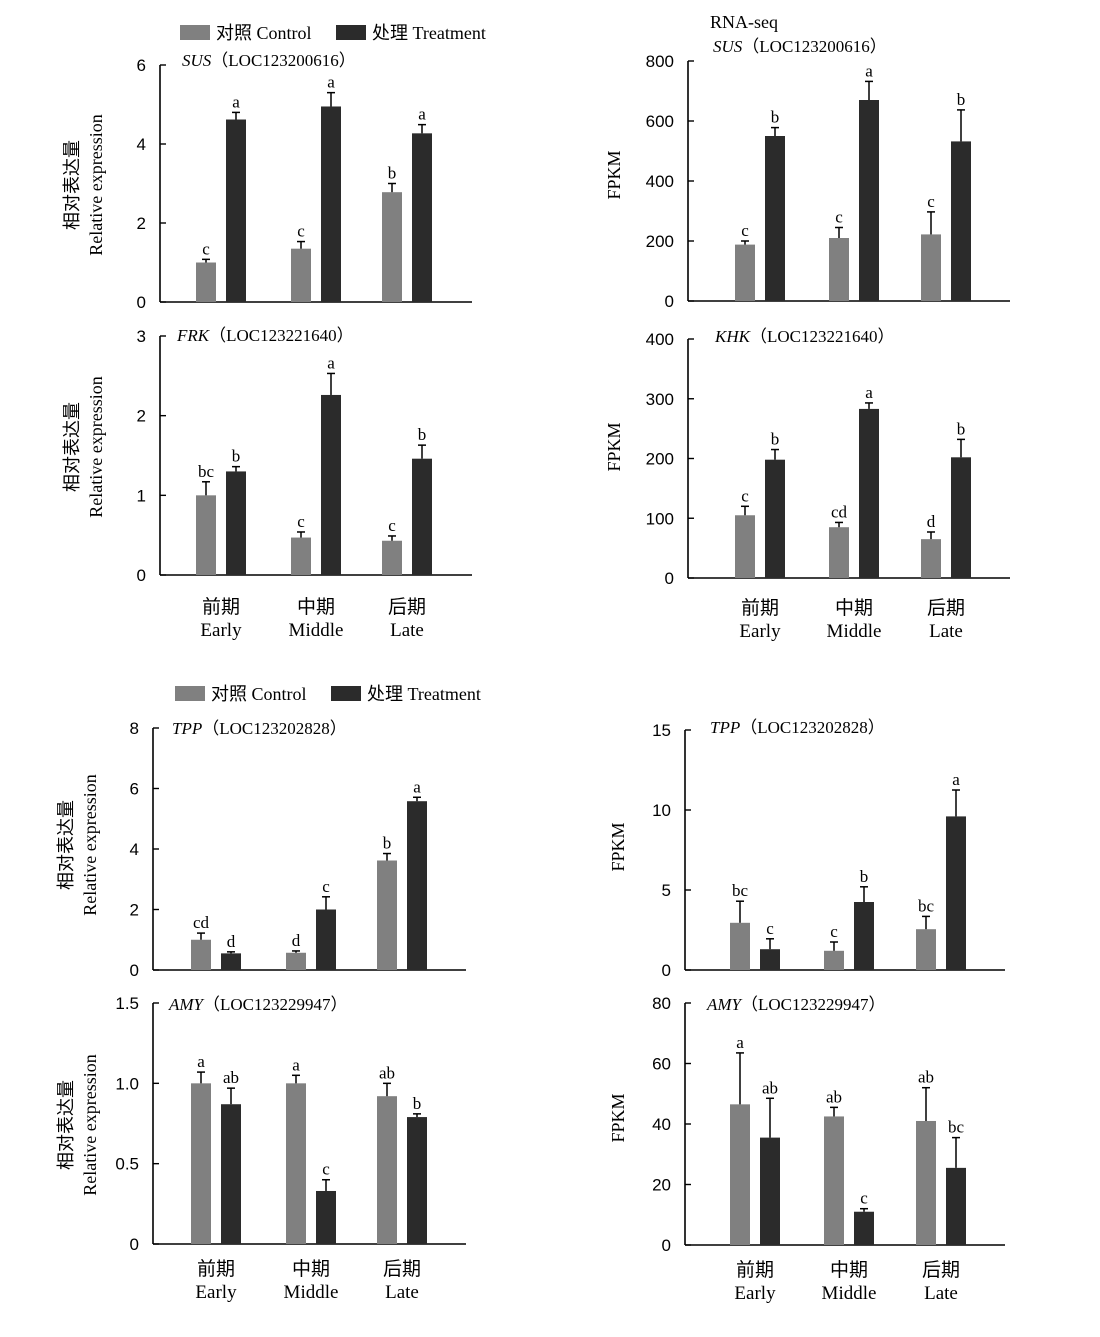  I want to click on gene-name: AMY, so click(724, 1004).